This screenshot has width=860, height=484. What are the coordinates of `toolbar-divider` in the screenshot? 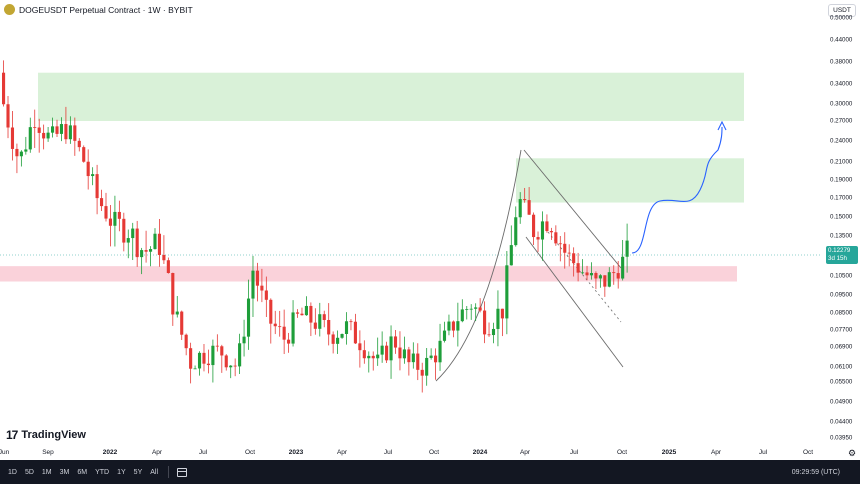 It's located at (169, 472).